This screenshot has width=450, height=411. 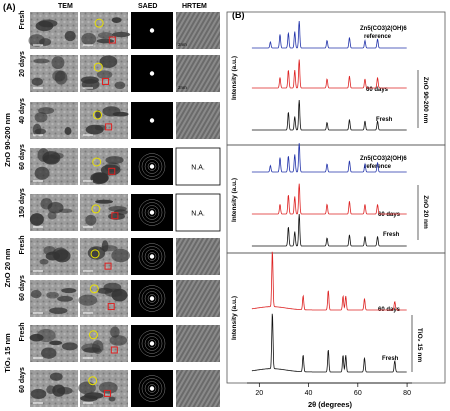 I want to click on panel-b-label: (B), so click(x=238, y=15).